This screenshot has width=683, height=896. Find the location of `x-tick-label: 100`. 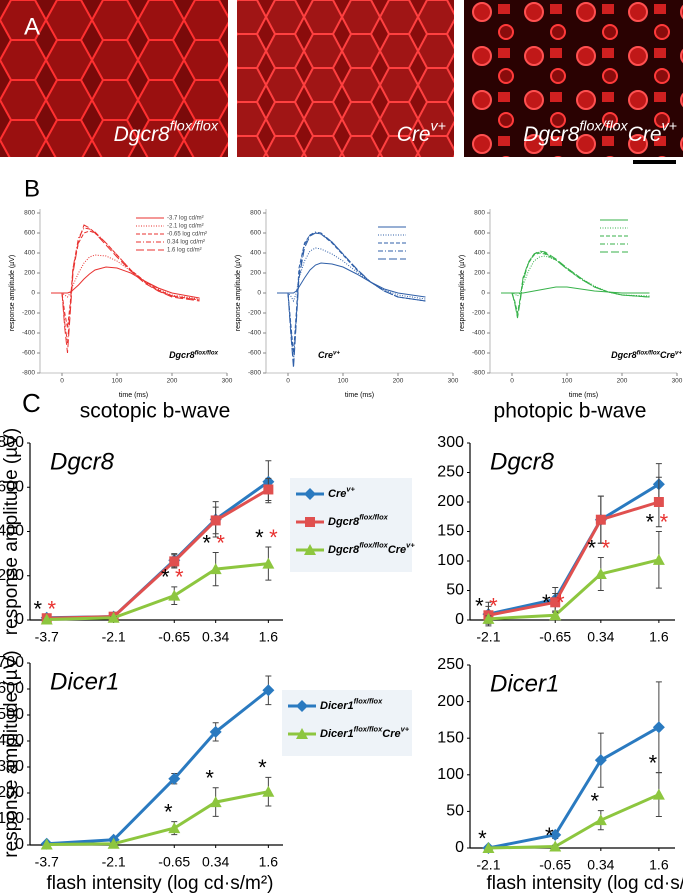

x-tick-label: 100 is located at coordinates (343, 381).